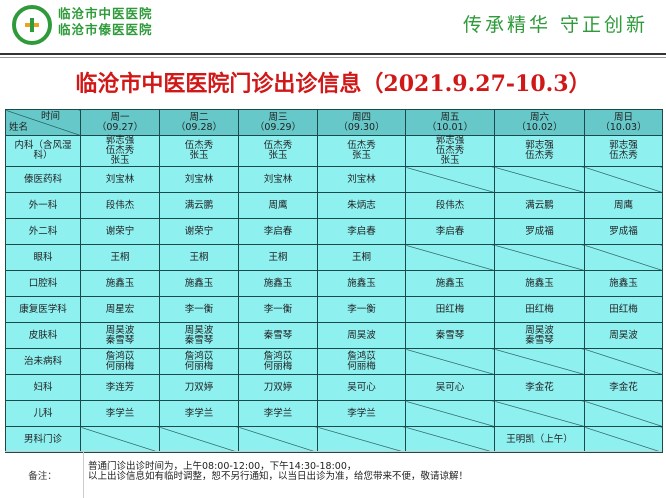 This screenshot has width=666, height=498. I want to click on table-row: 康复医学科 周星宏 李一衡 李一衡 李一衡 田红梅 田红梅 田红梅, so click(334, 309).